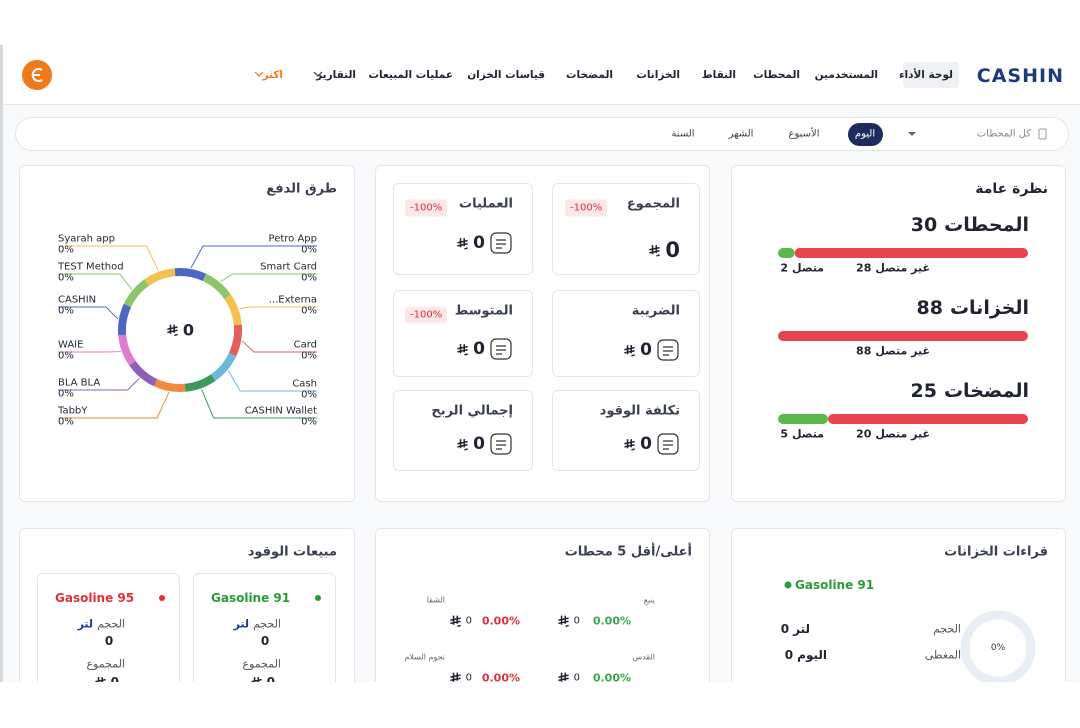 The image size is (1080, 728). I want to click on top-stations-card, so click(542, 605).